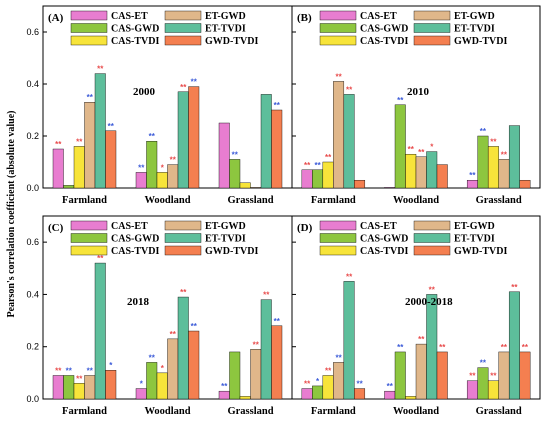 This screenshot has height=428, width=550. I want to click on category-group-grassland: ************, so click(498, 341).